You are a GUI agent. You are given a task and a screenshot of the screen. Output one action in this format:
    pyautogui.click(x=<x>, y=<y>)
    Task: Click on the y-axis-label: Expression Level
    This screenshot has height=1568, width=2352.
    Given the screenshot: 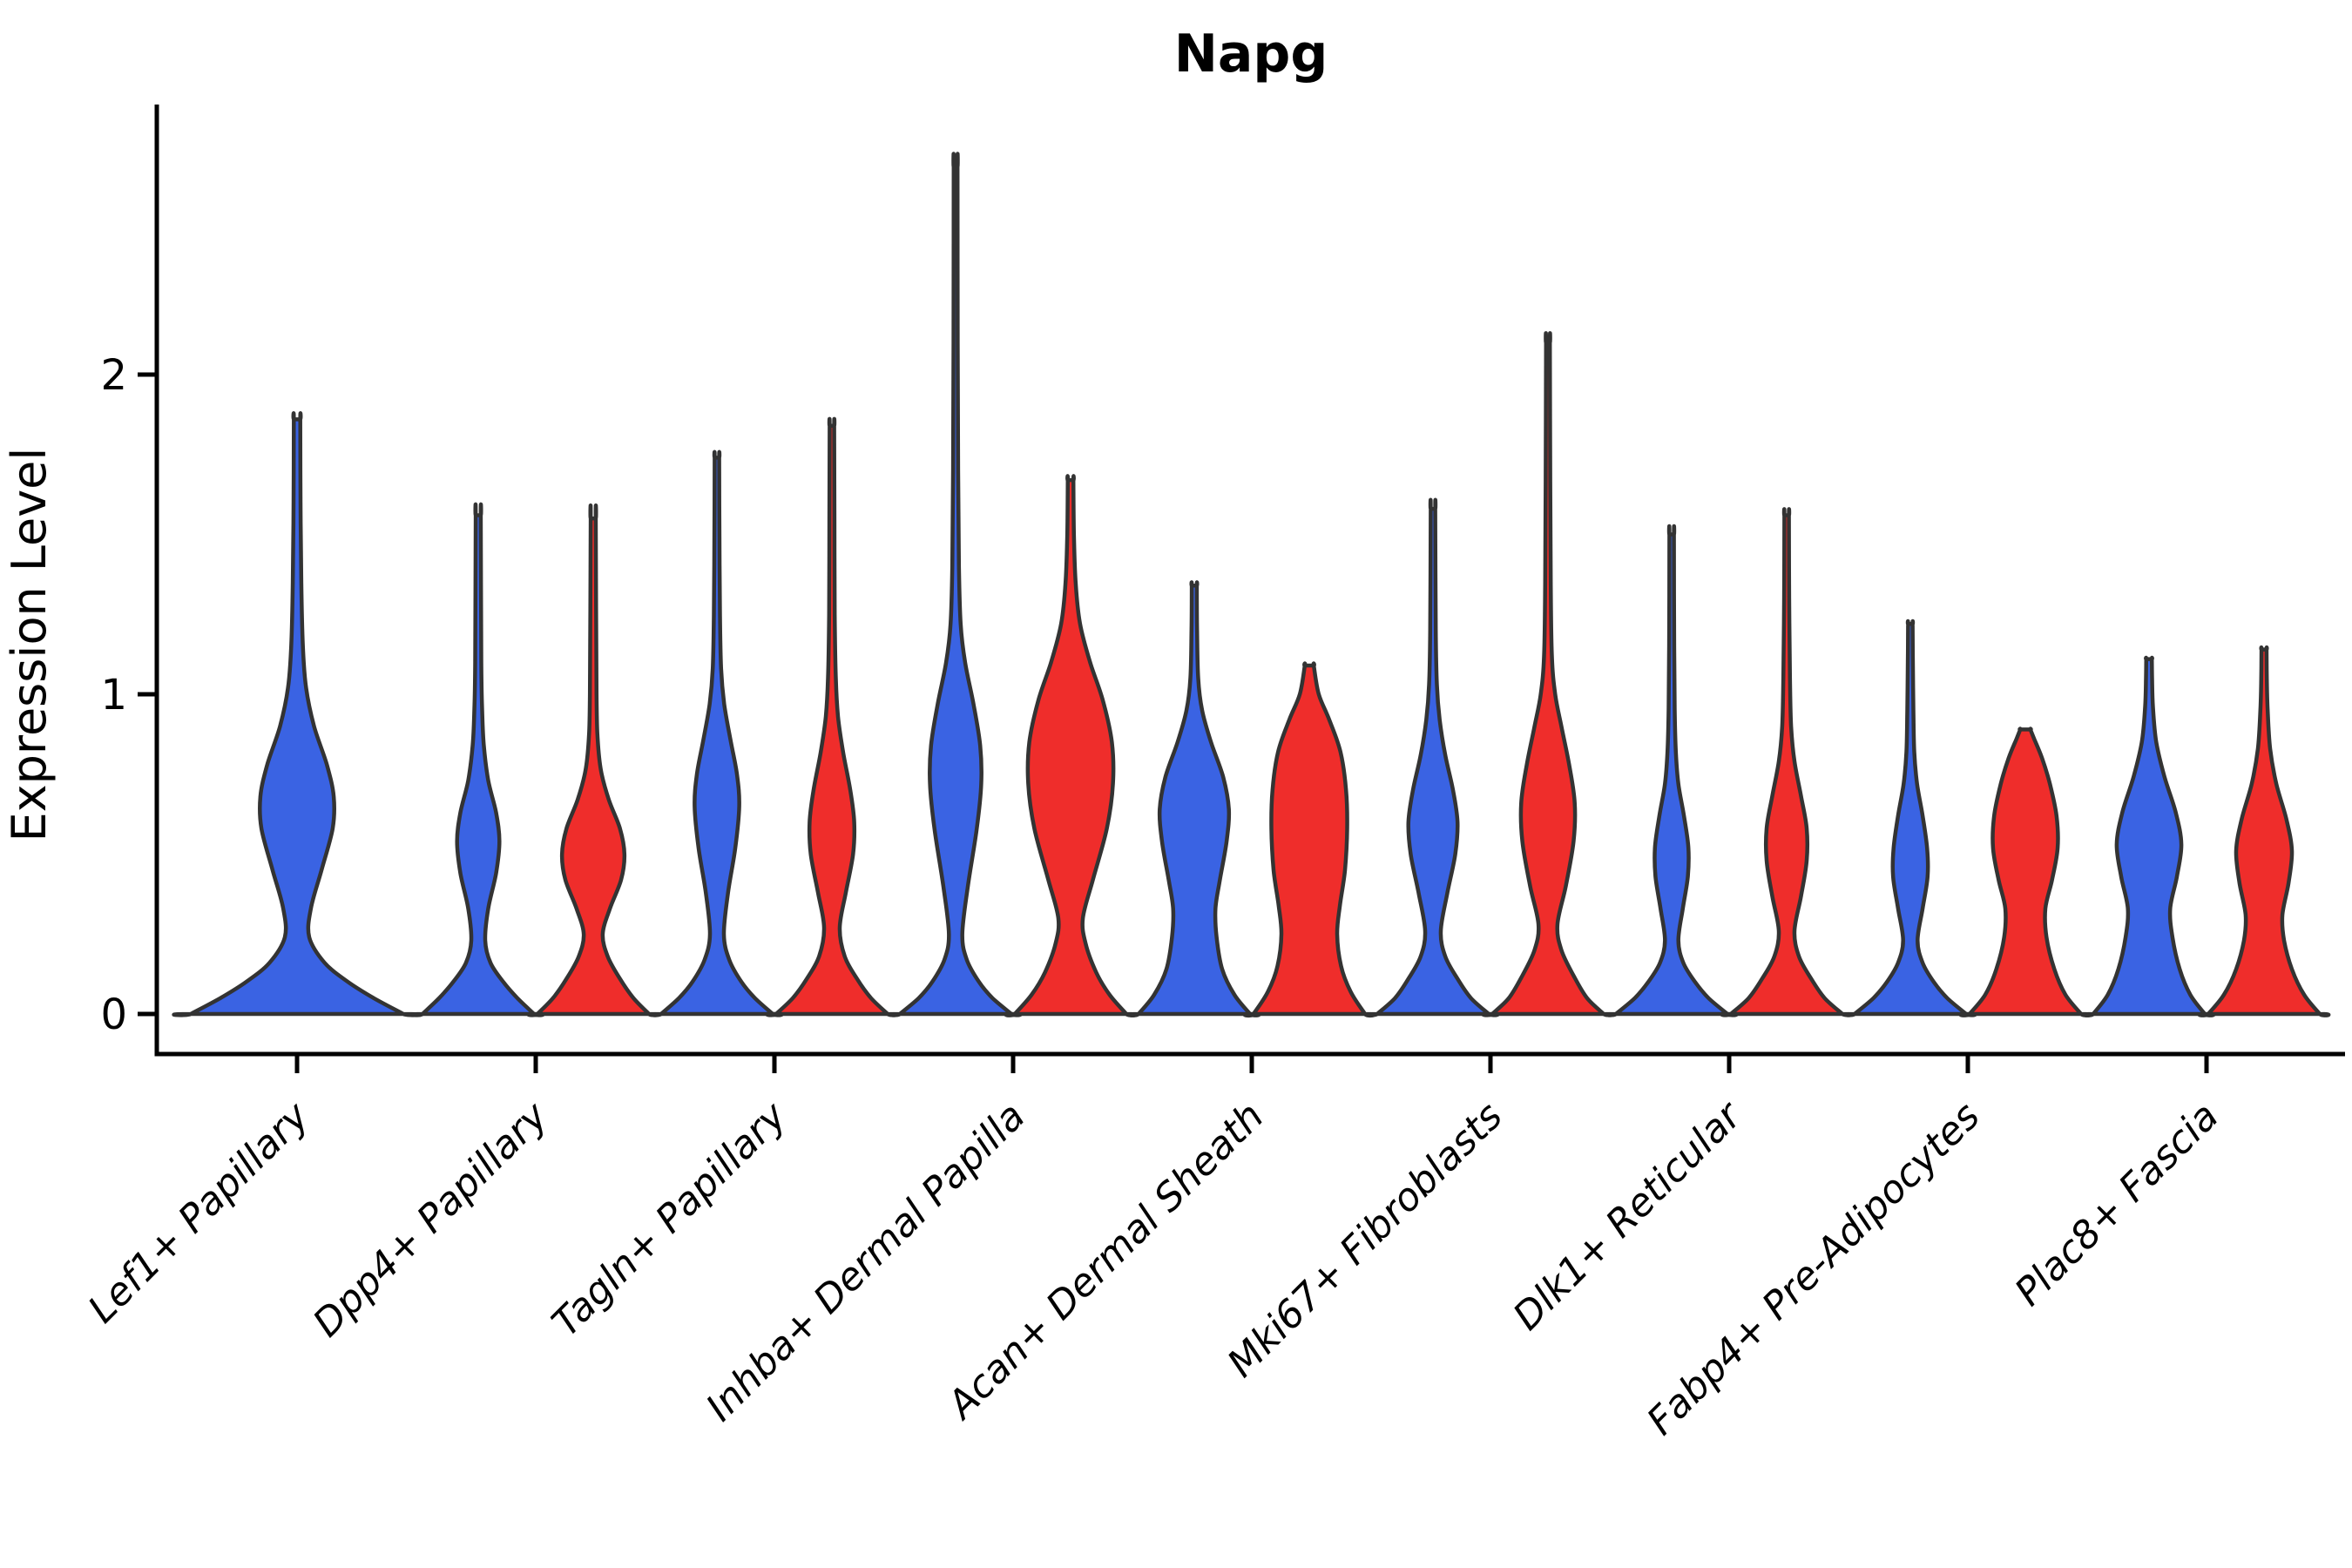 What is the action you would take?
    pyautogui.click(x=29, y=645)
    